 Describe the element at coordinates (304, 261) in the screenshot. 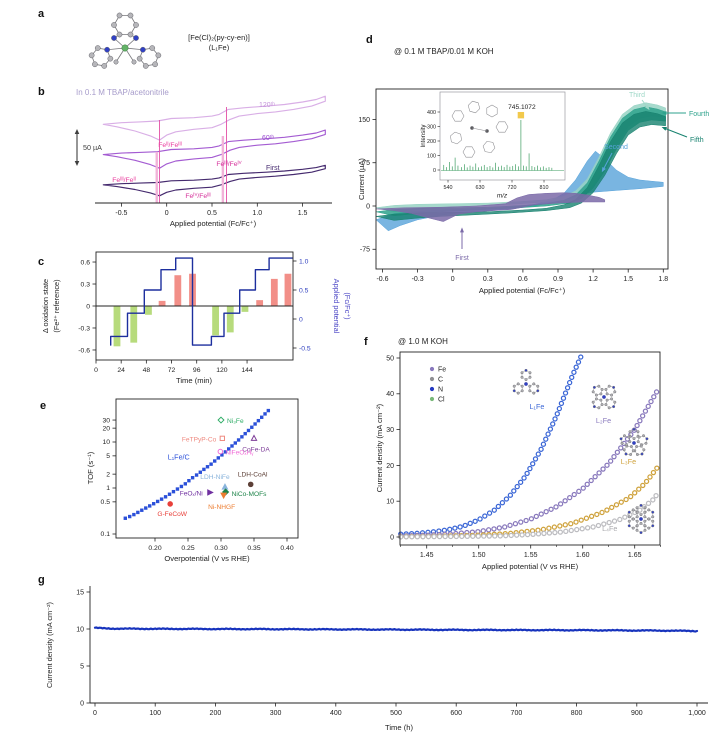

I see `tick-label: 1.0` at that location.